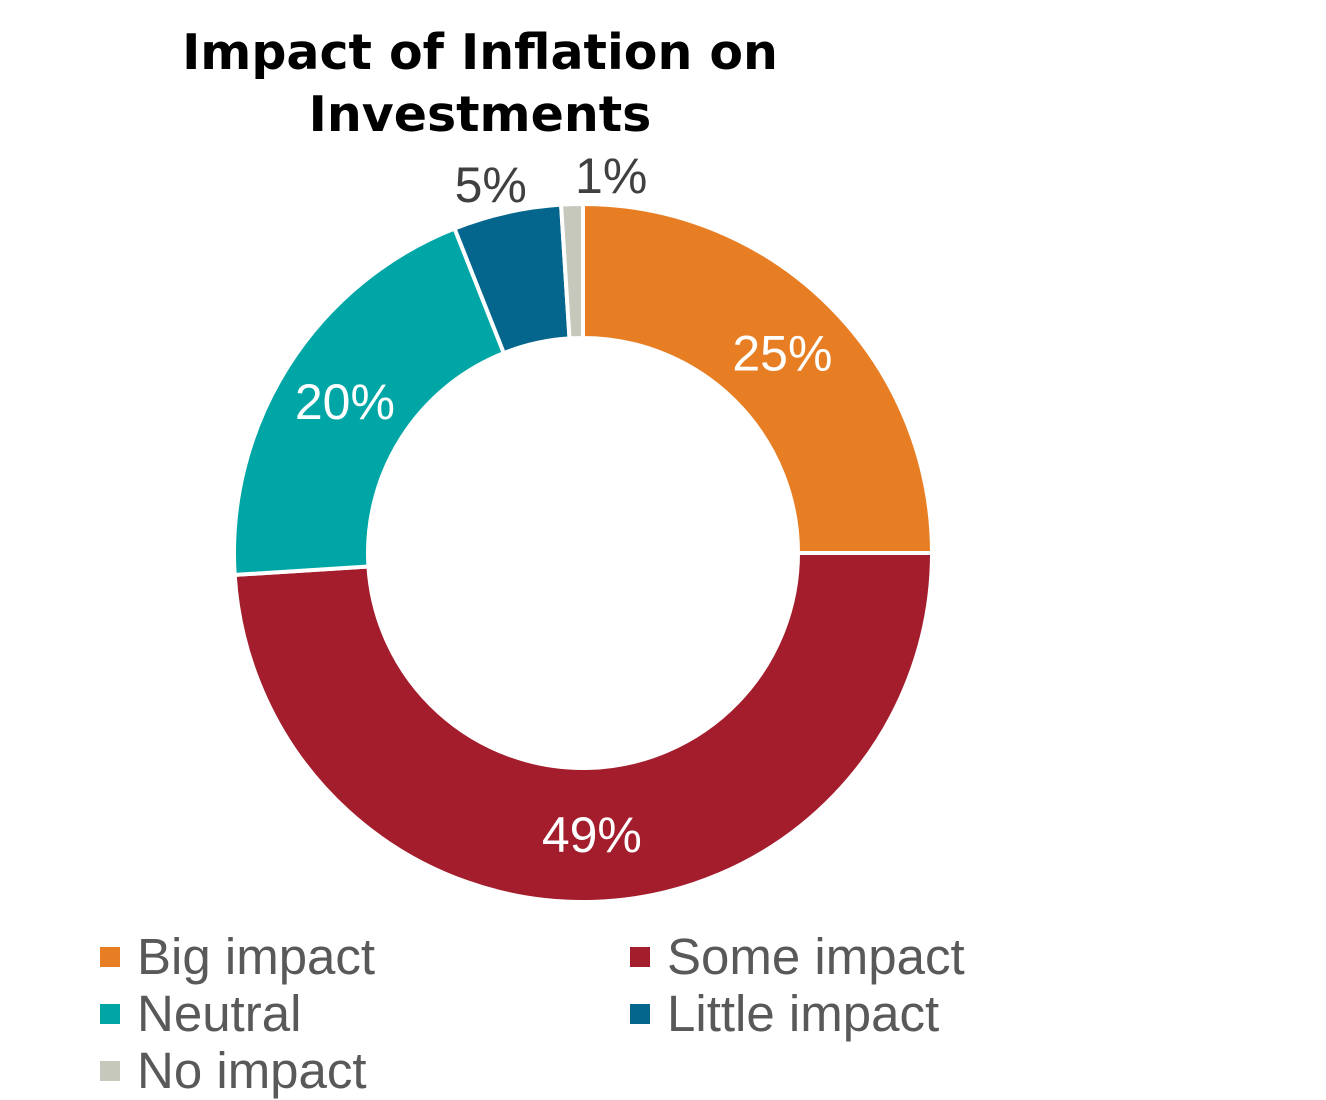 The height and width of the screenshot is (1100, 1326). What do you see at coordinates (256, 956) in the screenshot?
I see `legend-label: Big impact` at bounding box center [256, 956].